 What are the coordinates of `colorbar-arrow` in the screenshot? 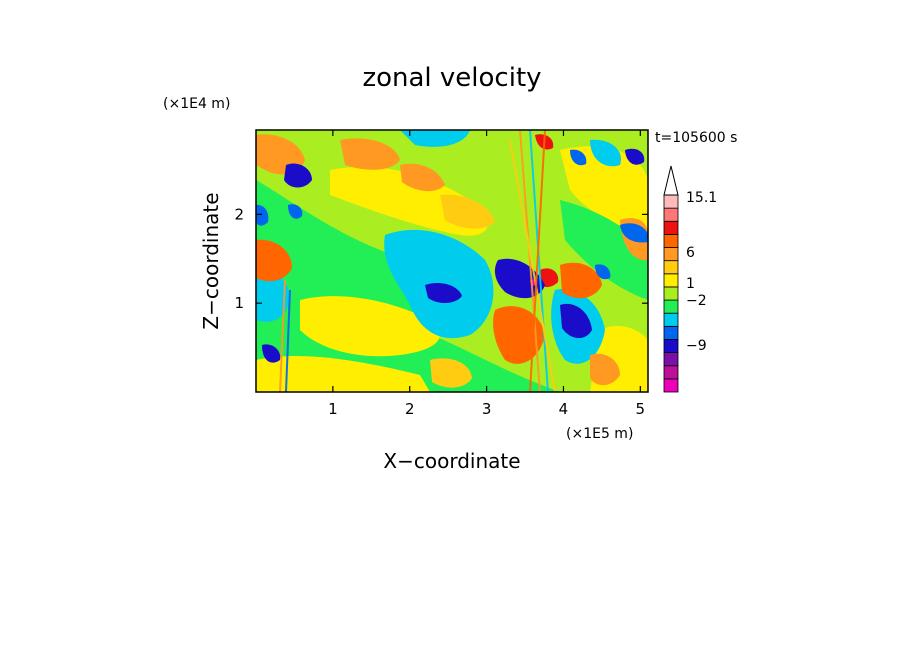 It's located at (671, 180).